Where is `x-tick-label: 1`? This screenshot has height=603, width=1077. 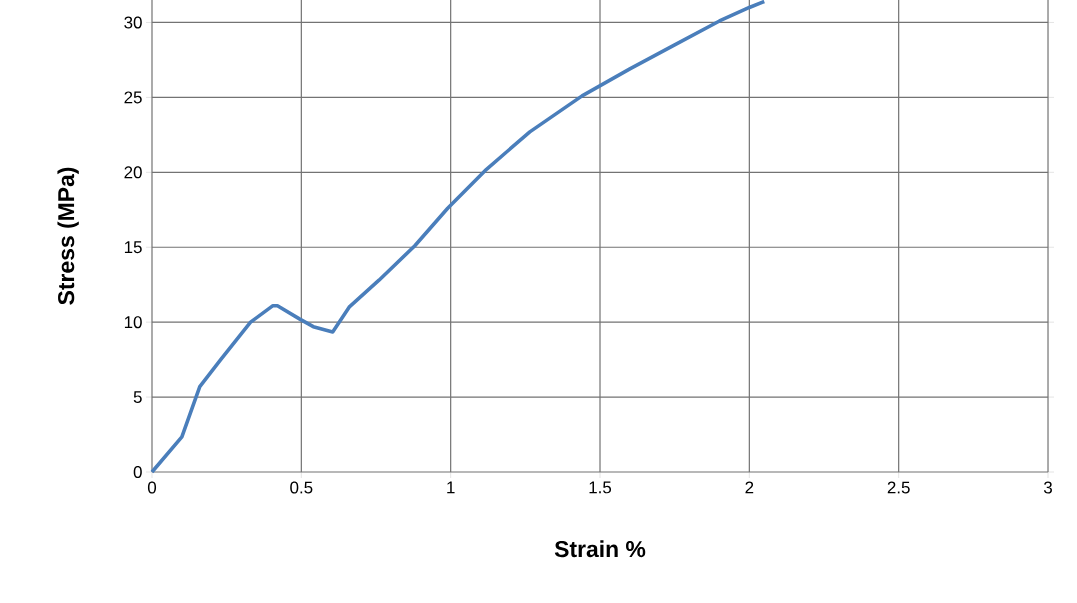 x-tick-label: 1 is located at coordinates (451, 487).